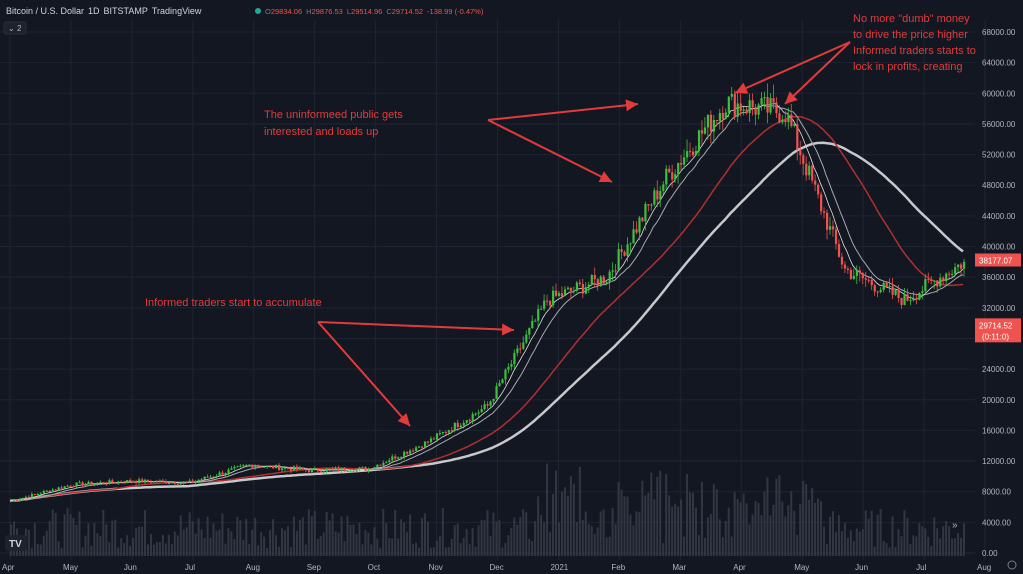  I want to click on settings-gear-icon, so click(1012, 565).